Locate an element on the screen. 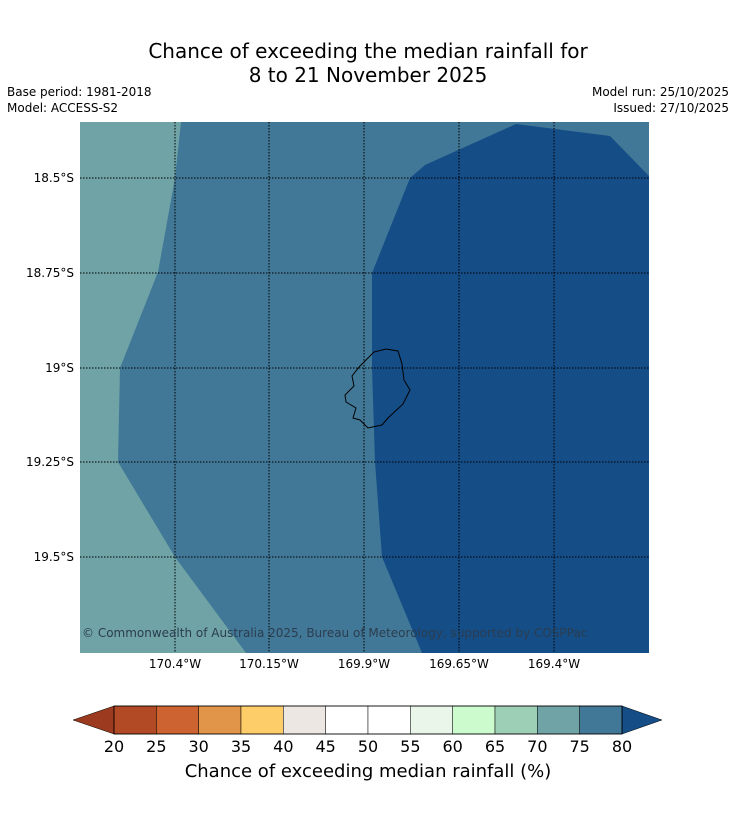  colorbar is located at coordinates (367, 720).